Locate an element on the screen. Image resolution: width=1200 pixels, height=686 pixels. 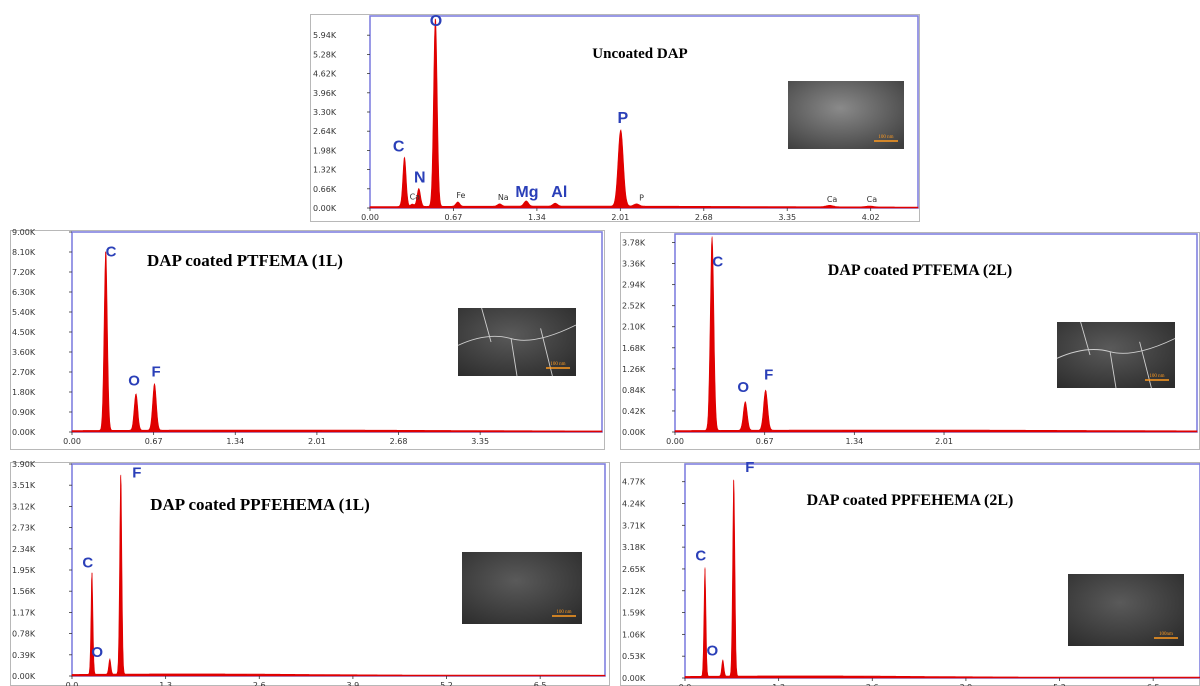
y-tick-label: 6.30K is located at coordinates (24, 292).